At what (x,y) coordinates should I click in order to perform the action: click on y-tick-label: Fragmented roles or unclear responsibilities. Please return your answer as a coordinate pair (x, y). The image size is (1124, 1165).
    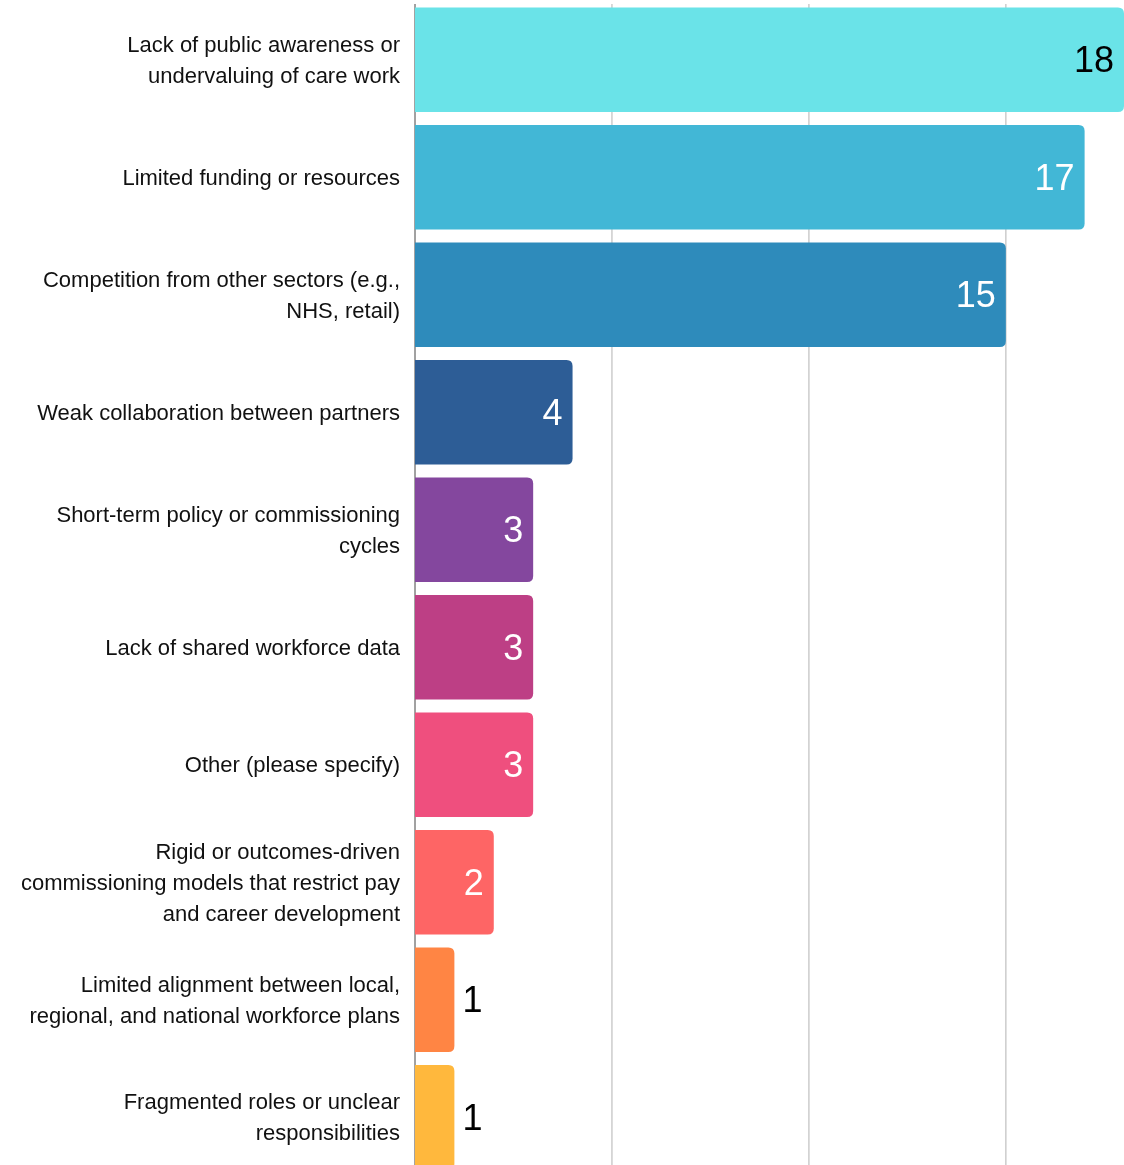
    Looking at the image, I should click on (261, 1117).